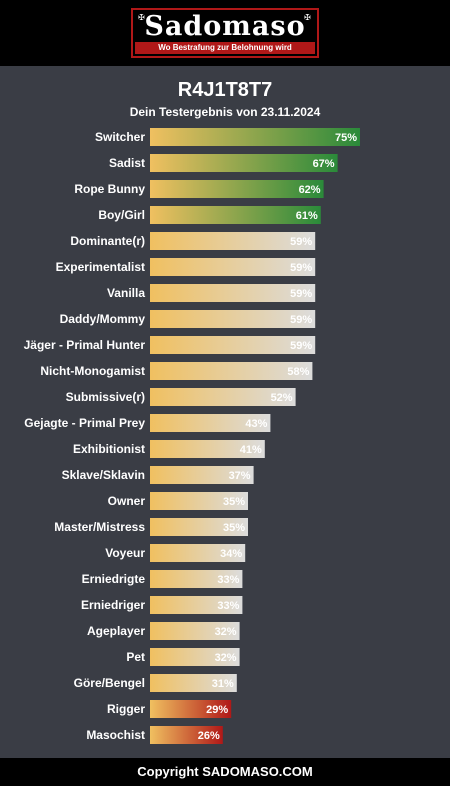 The height and width of the screenshot is (786, 450). I want to click on result-subtitle: Dein Testergebnis von 23.11.2024, so click(225, 112).